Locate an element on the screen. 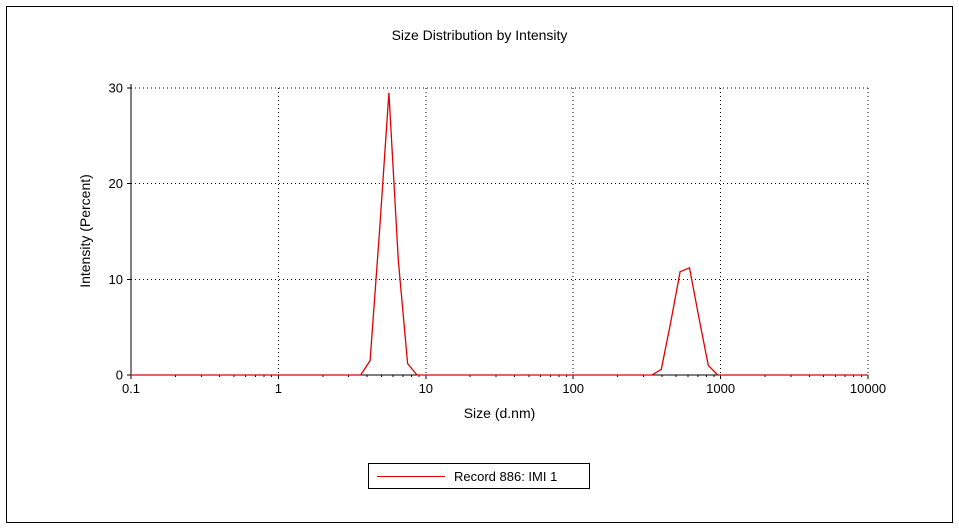  y-tick-label: 30 is located at coordinates (116, 88).